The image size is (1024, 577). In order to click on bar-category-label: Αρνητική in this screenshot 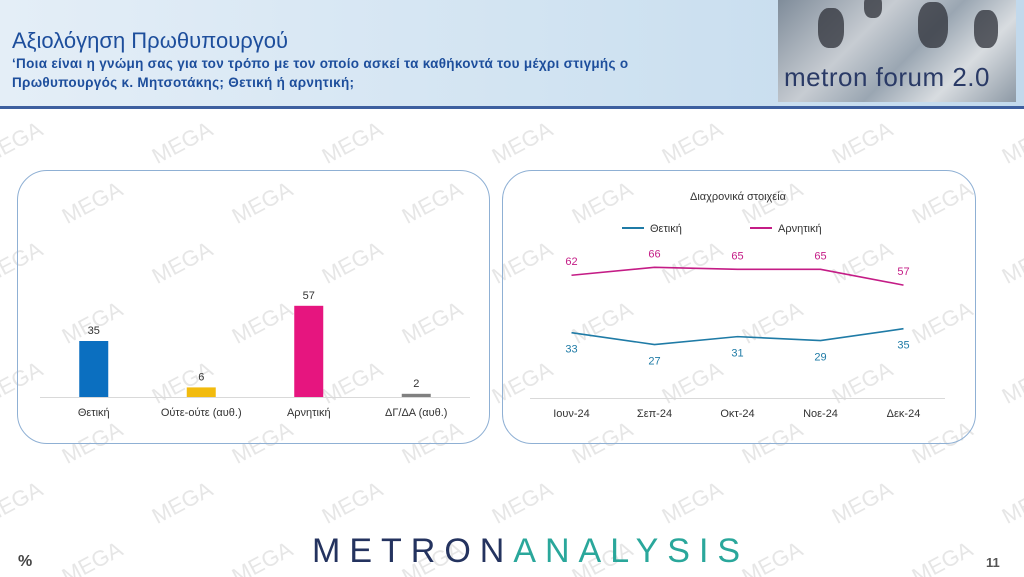, I will do `click(309, 413)`.